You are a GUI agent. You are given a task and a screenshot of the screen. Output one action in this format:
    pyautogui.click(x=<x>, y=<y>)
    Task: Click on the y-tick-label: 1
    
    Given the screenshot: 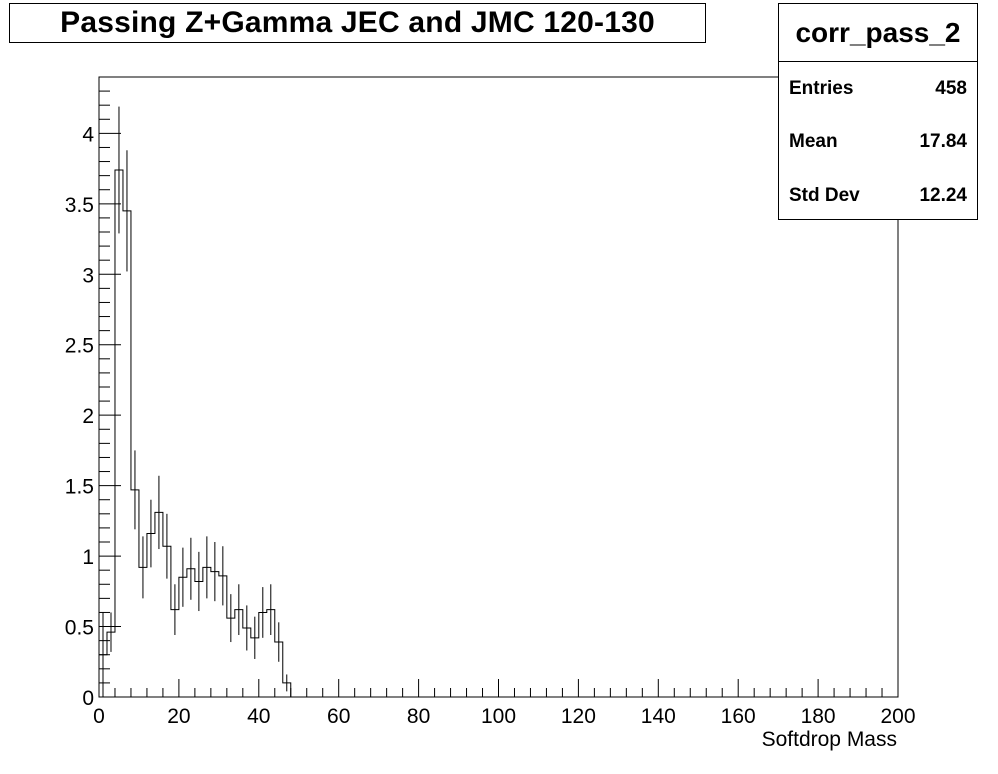 What is the action you would take?
    pyautogui.click(x=88, y=557)
    